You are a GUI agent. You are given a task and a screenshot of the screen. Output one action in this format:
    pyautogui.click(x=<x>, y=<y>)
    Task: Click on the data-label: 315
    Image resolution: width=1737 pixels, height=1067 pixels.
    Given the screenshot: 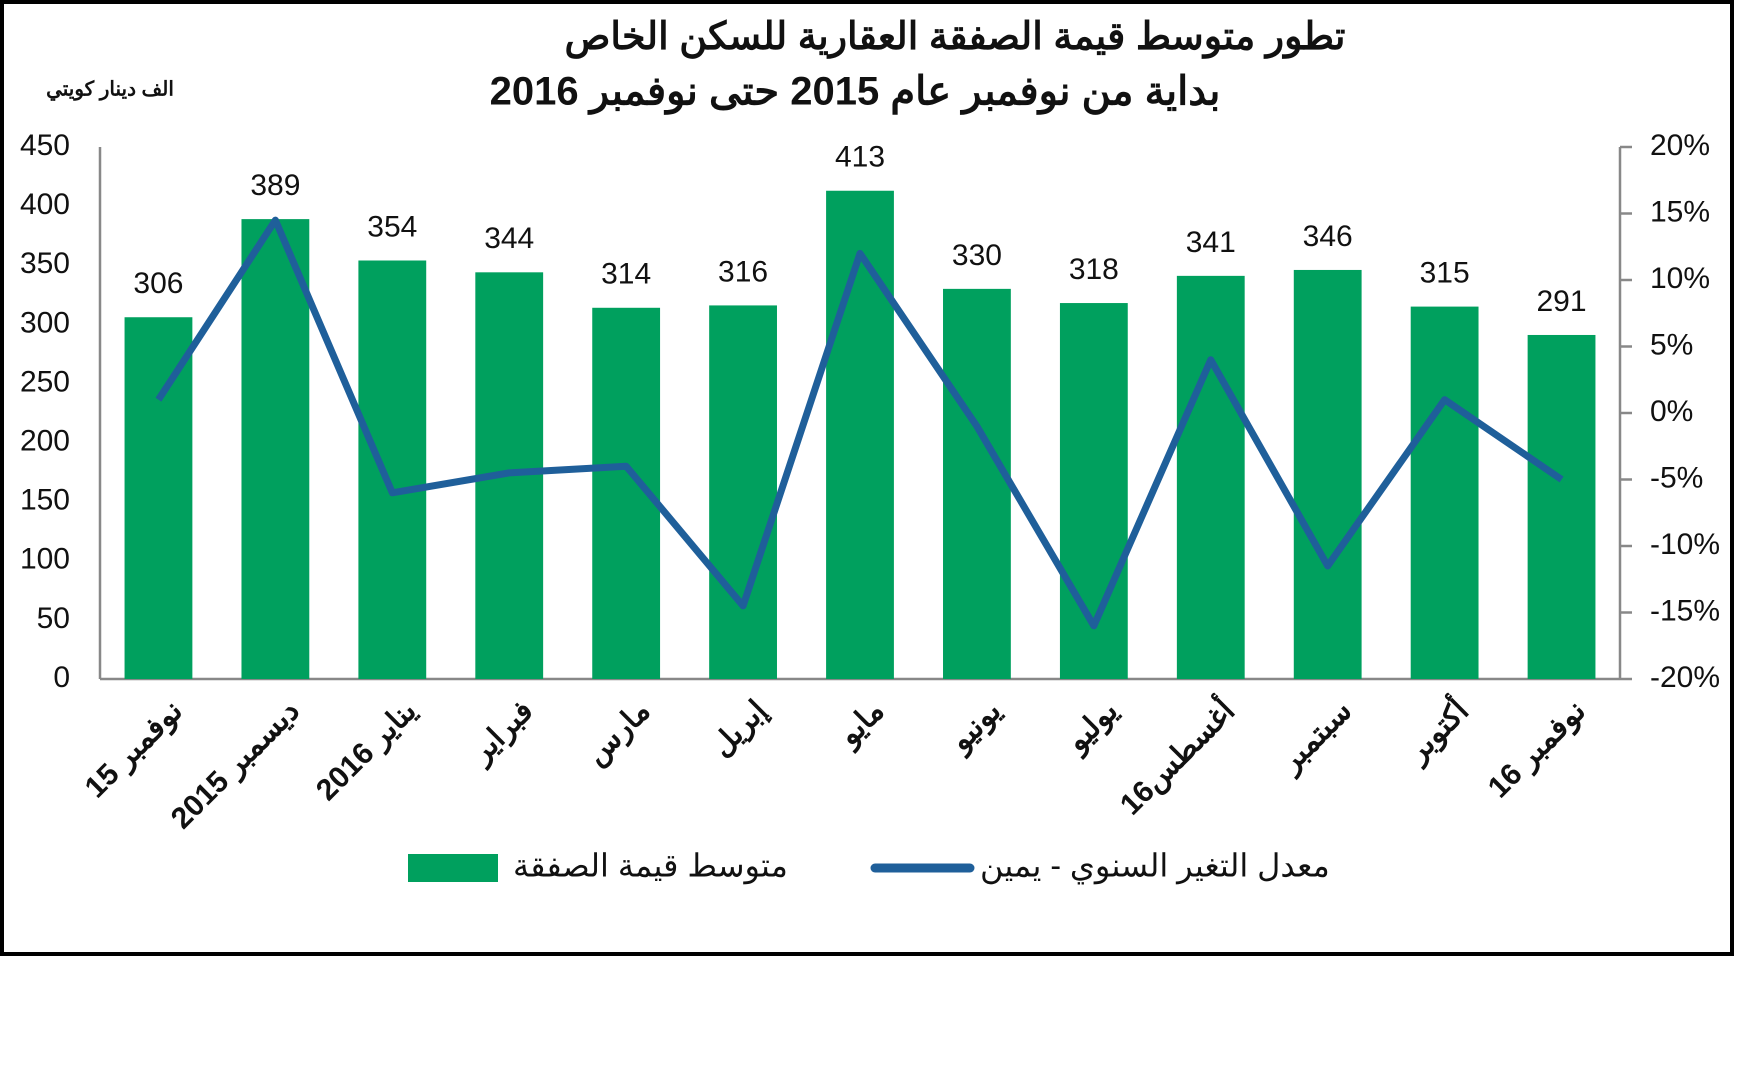 What is the action you would take?
    pyautogui.click(x=1445, y=273)
    